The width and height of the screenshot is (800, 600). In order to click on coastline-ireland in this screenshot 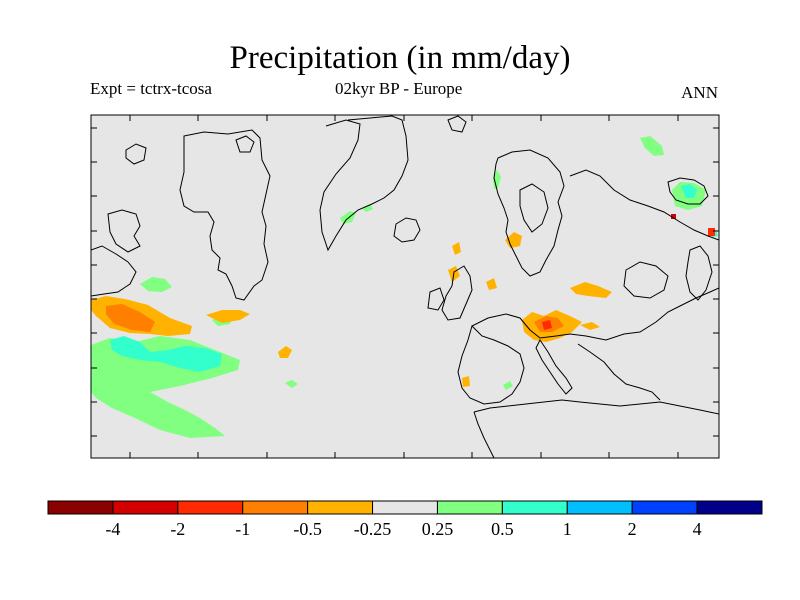, I will do `click(436, 299)`.